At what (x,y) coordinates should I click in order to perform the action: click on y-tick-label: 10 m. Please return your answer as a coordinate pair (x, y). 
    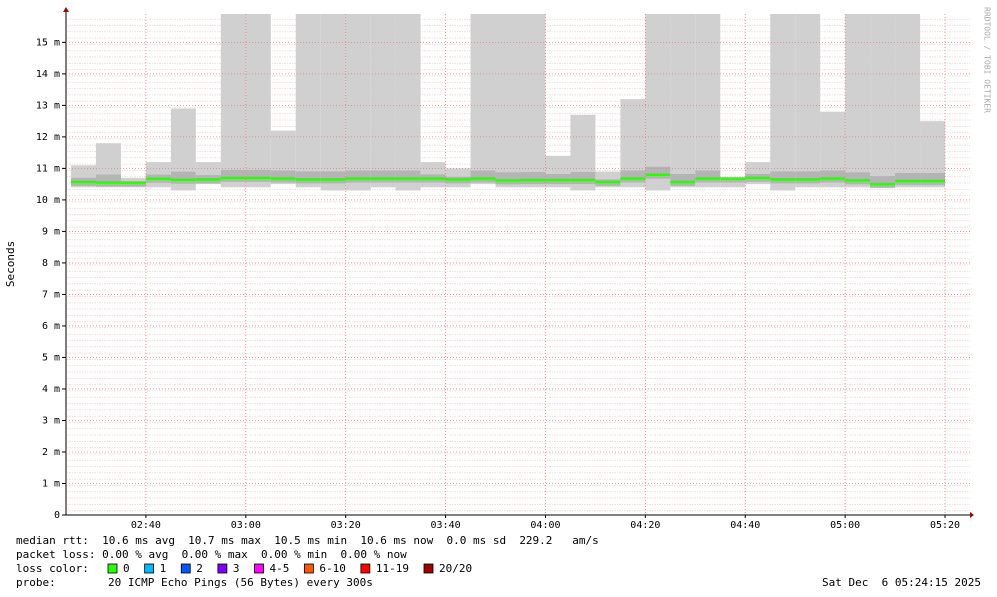
    Looking at the image, I should click on (48, 200).